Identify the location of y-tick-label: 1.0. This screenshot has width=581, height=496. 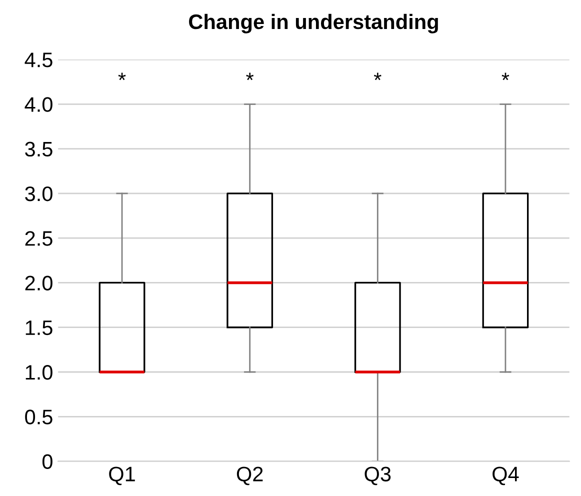
(39, 372).